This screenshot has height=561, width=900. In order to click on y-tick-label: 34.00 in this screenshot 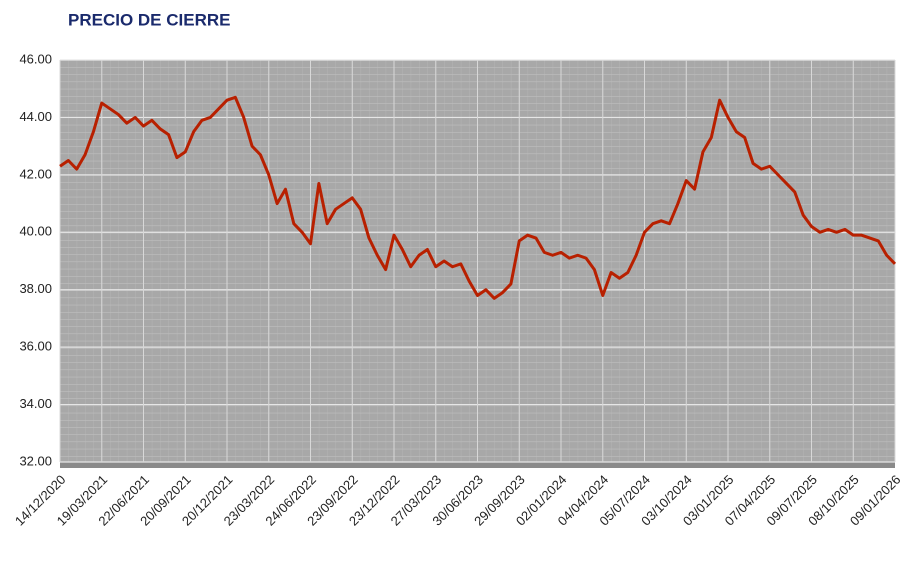, I will do `click(35, 403)`.